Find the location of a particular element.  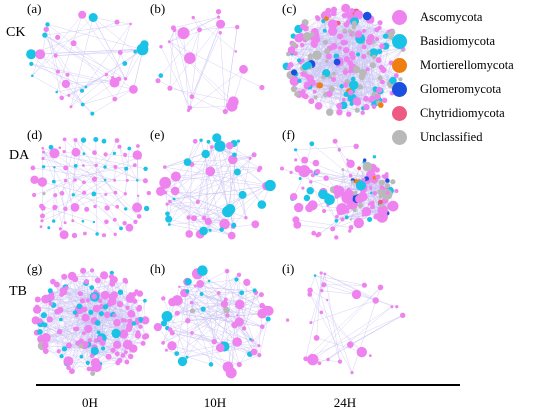

panel-letter-c: (c) is located at coordinates (289, 8).